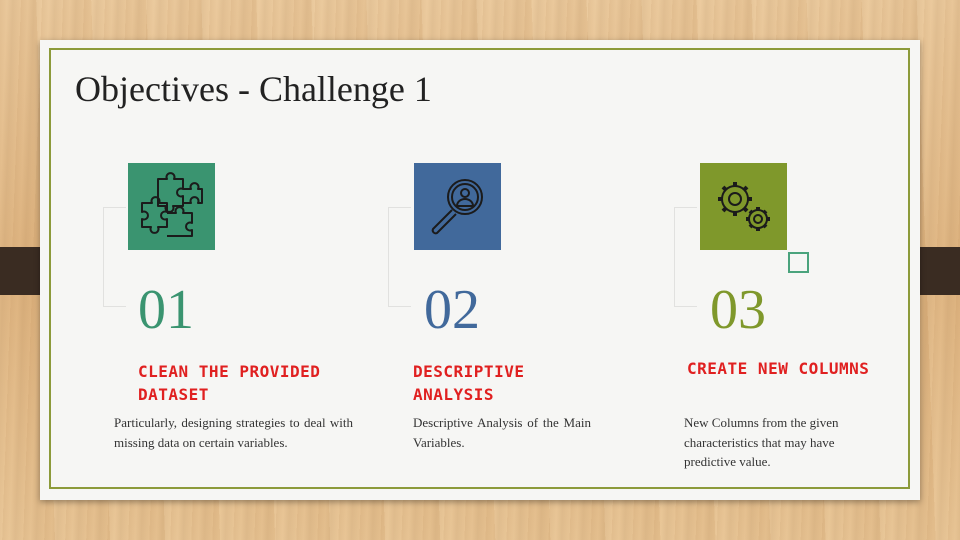 This screenshot has width=960, height=540. Describe the element at coordinates (469, 371) in the screenshot. I see `objective-2-heading-line1: DESCRIPTIVE` at that location.